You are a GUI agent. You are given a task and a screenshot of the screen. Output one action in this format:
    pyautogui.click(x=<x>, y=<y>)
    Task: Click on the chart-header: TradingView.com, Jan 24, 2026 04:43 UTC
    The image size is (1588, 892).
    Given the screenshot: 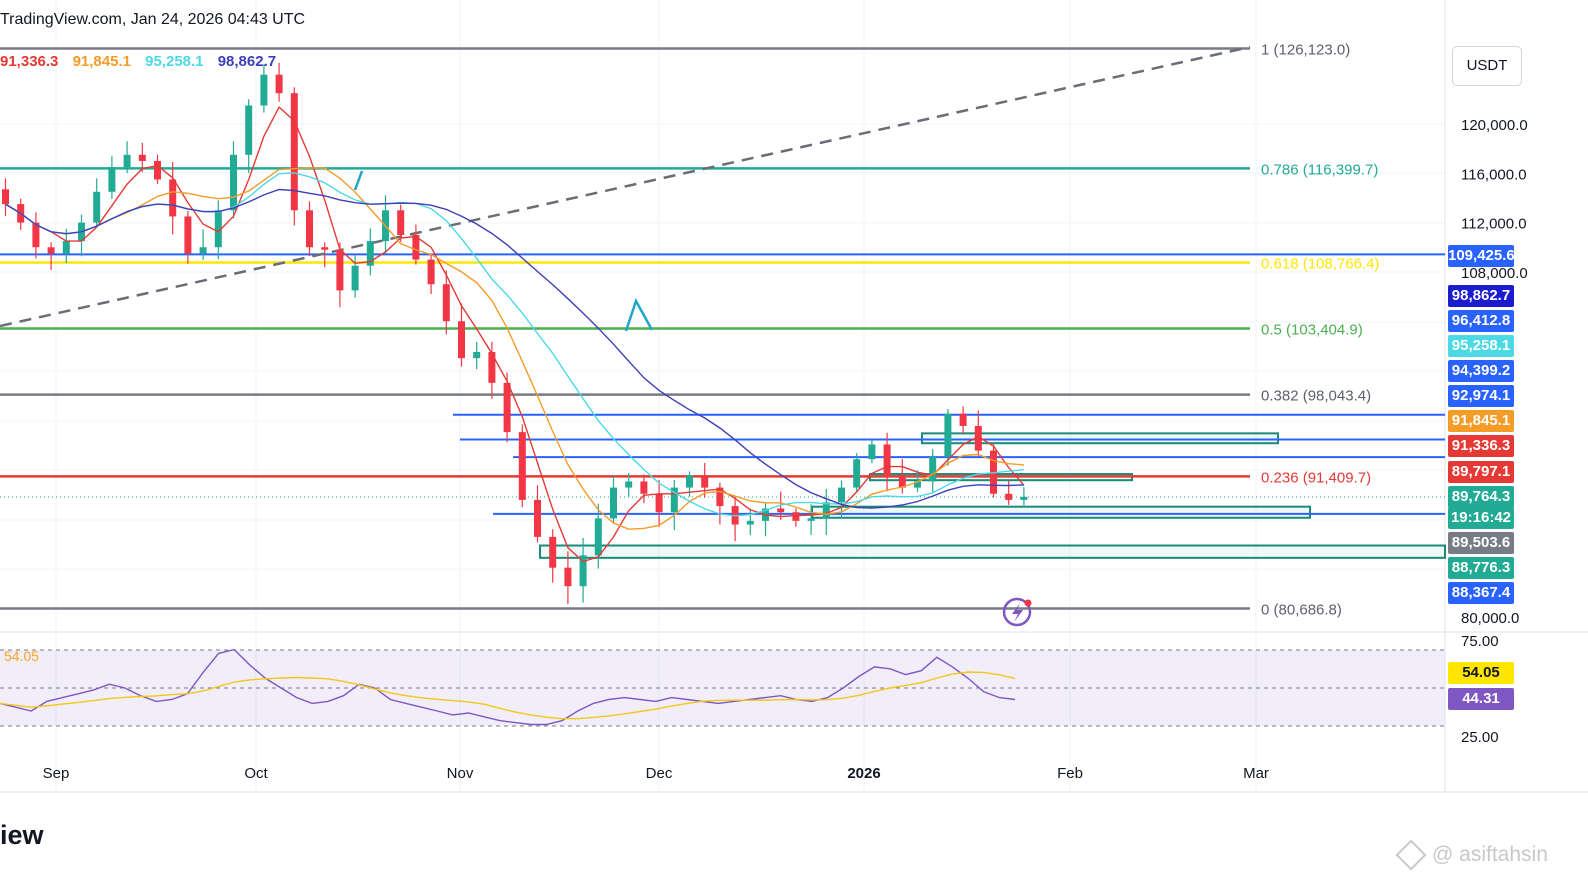 What is the action you would take?
    pyautogui.click(x=153, y=19)
    